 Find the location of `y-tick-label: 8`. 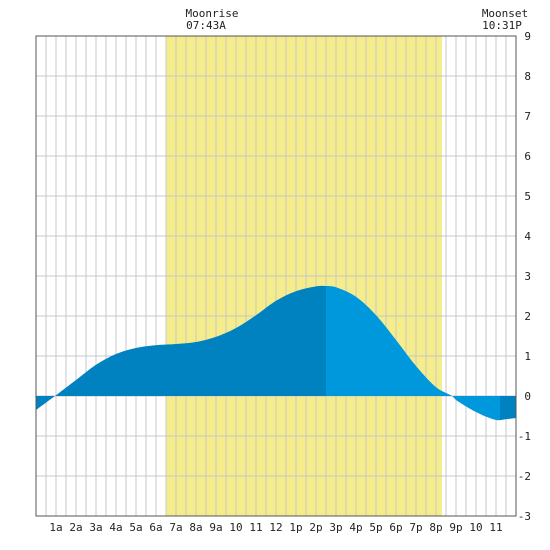

y-tick-label: 8 is located at coordinates (527, 76).